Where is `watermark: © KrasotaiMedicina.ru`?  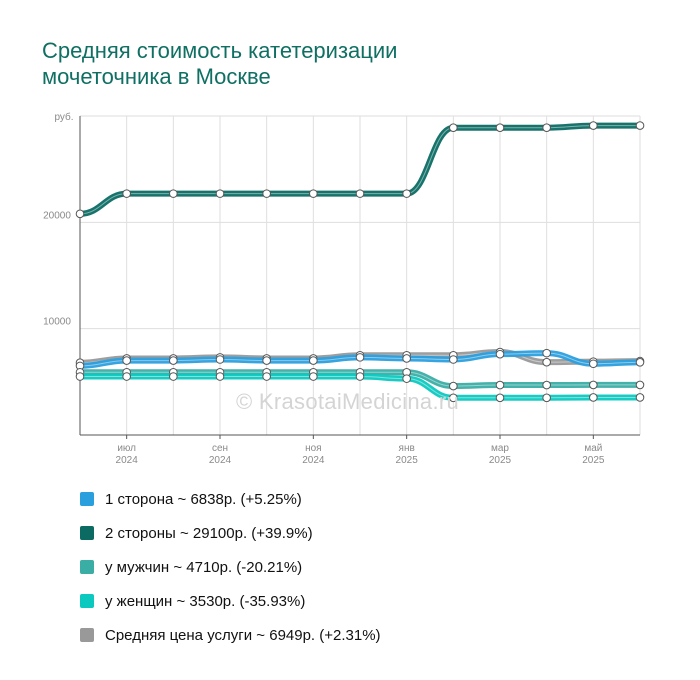
watermark: © KrasotaiMedicina.ru is located at coordinates (348, 401).